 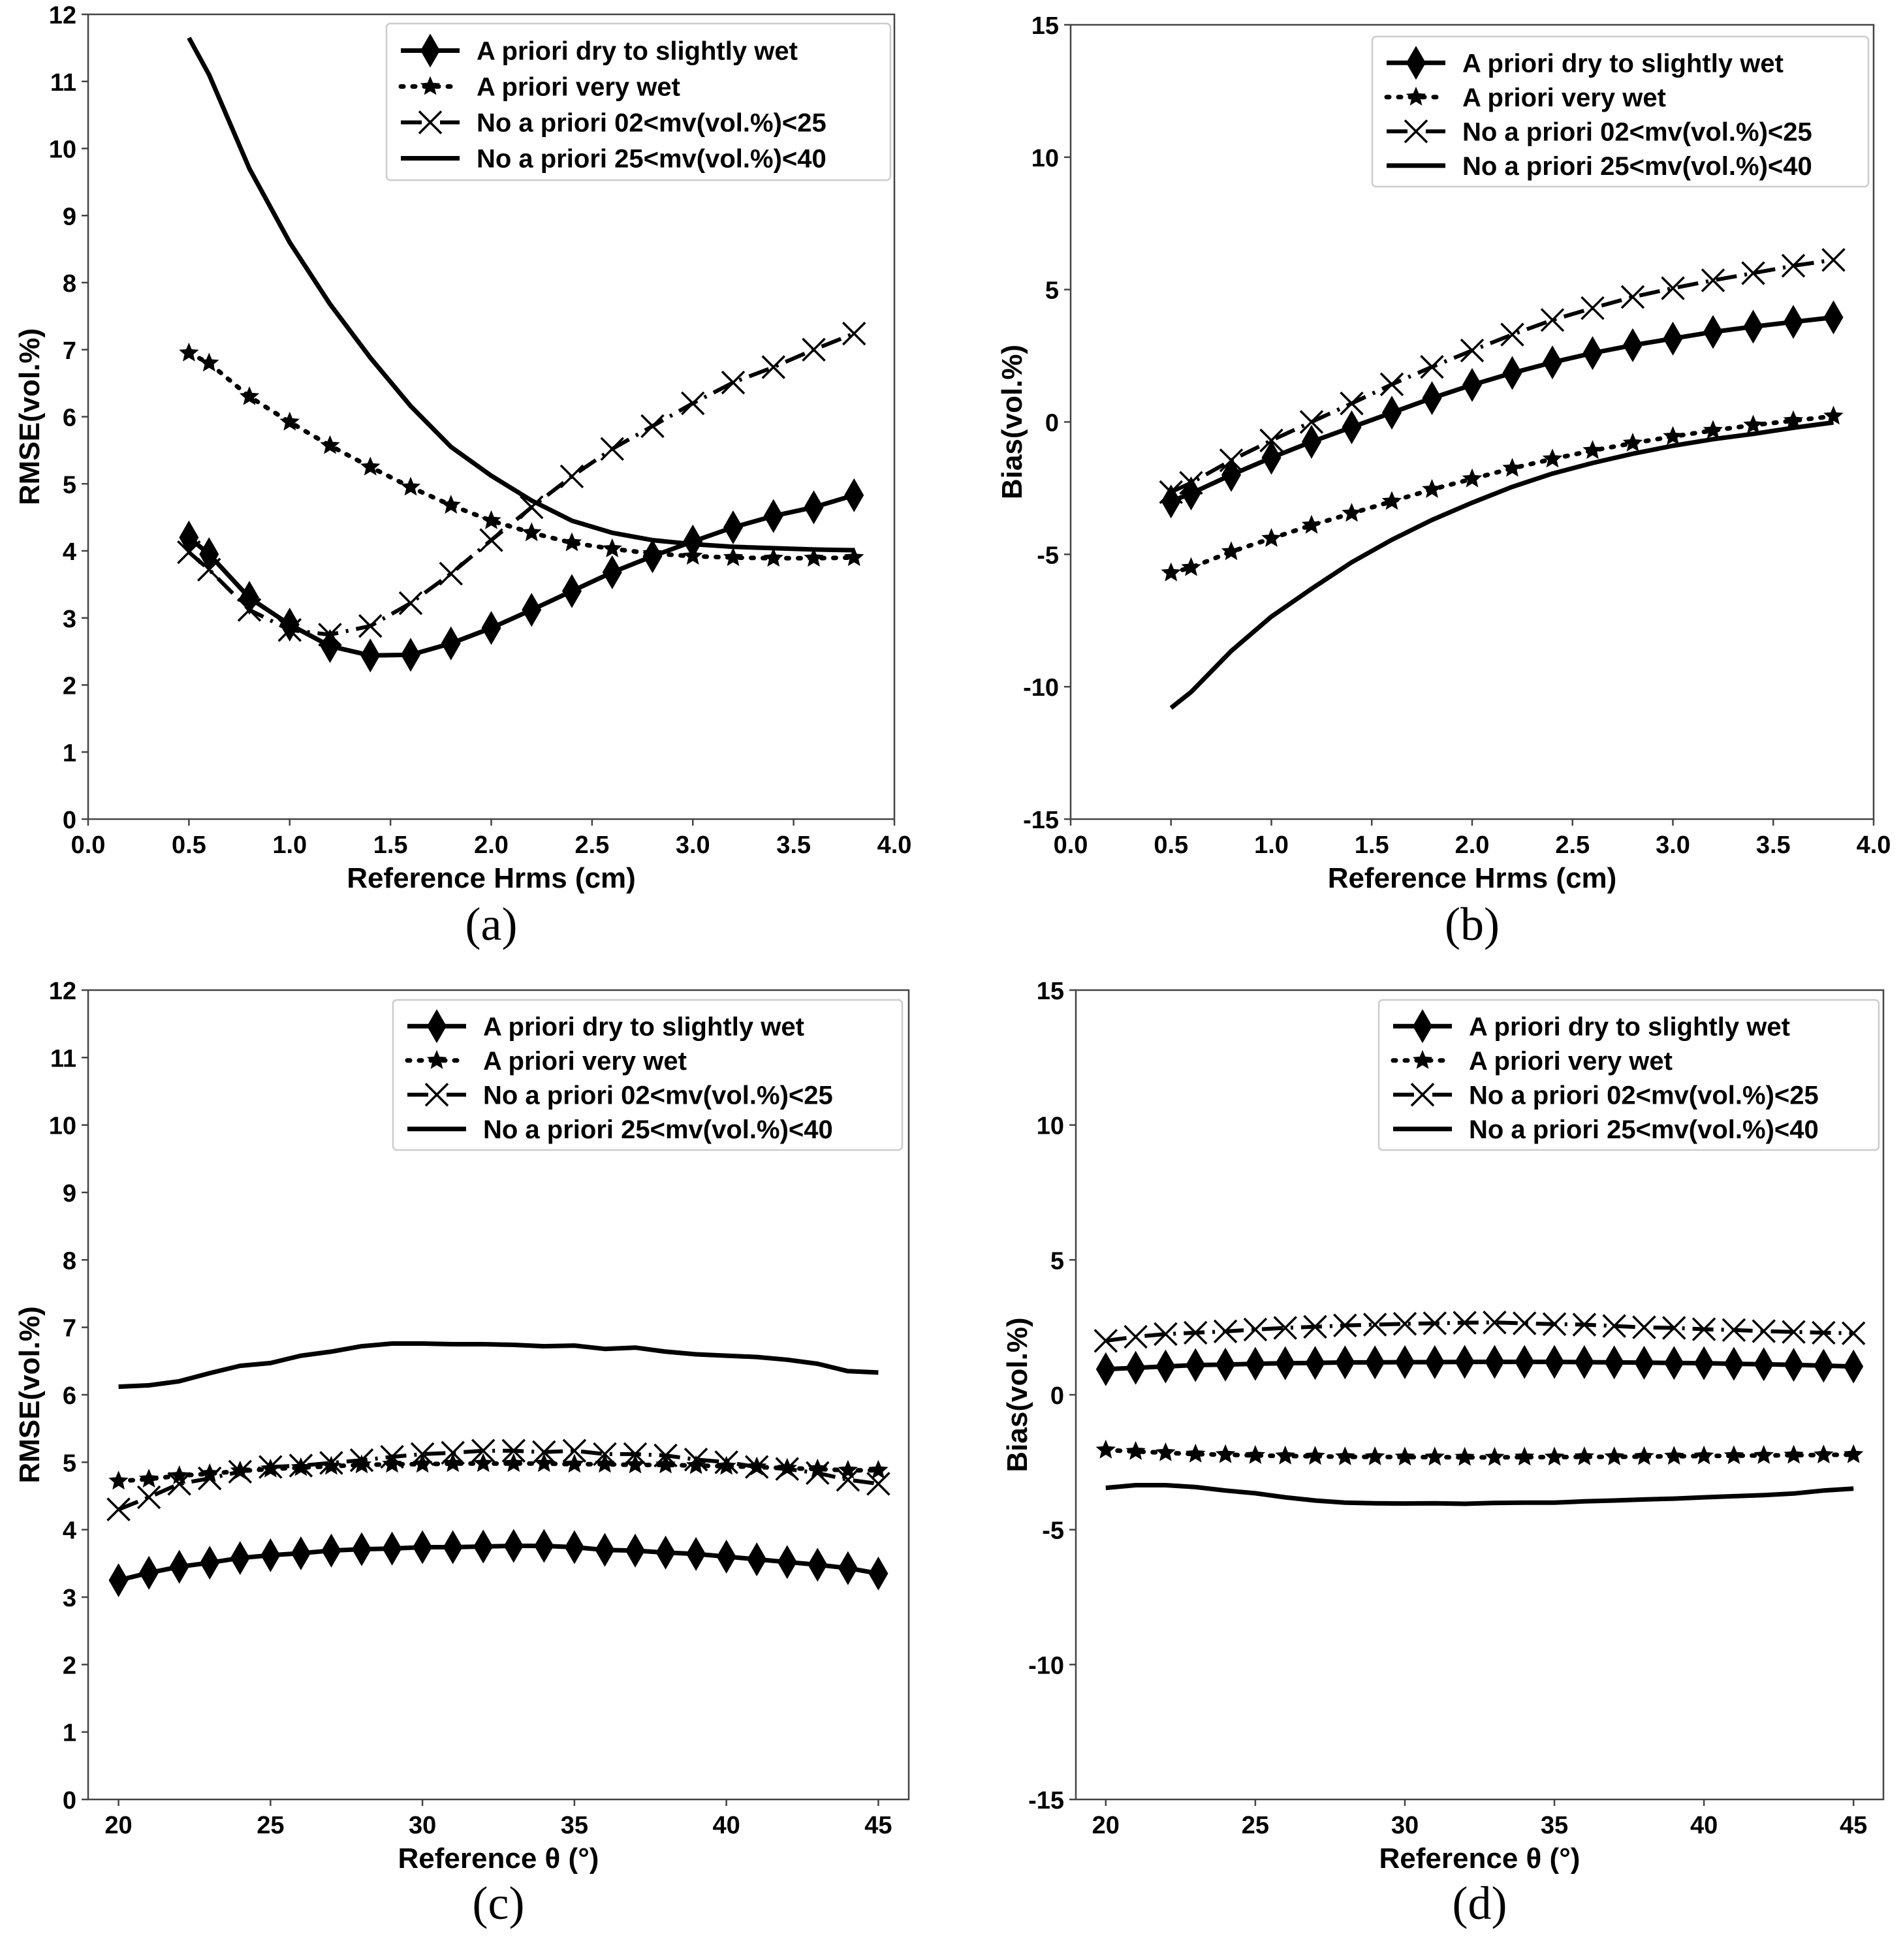 I want to click on legend-label-4: No a priori 25<mv(vol.%)<40, so click(x=1637, y=167).